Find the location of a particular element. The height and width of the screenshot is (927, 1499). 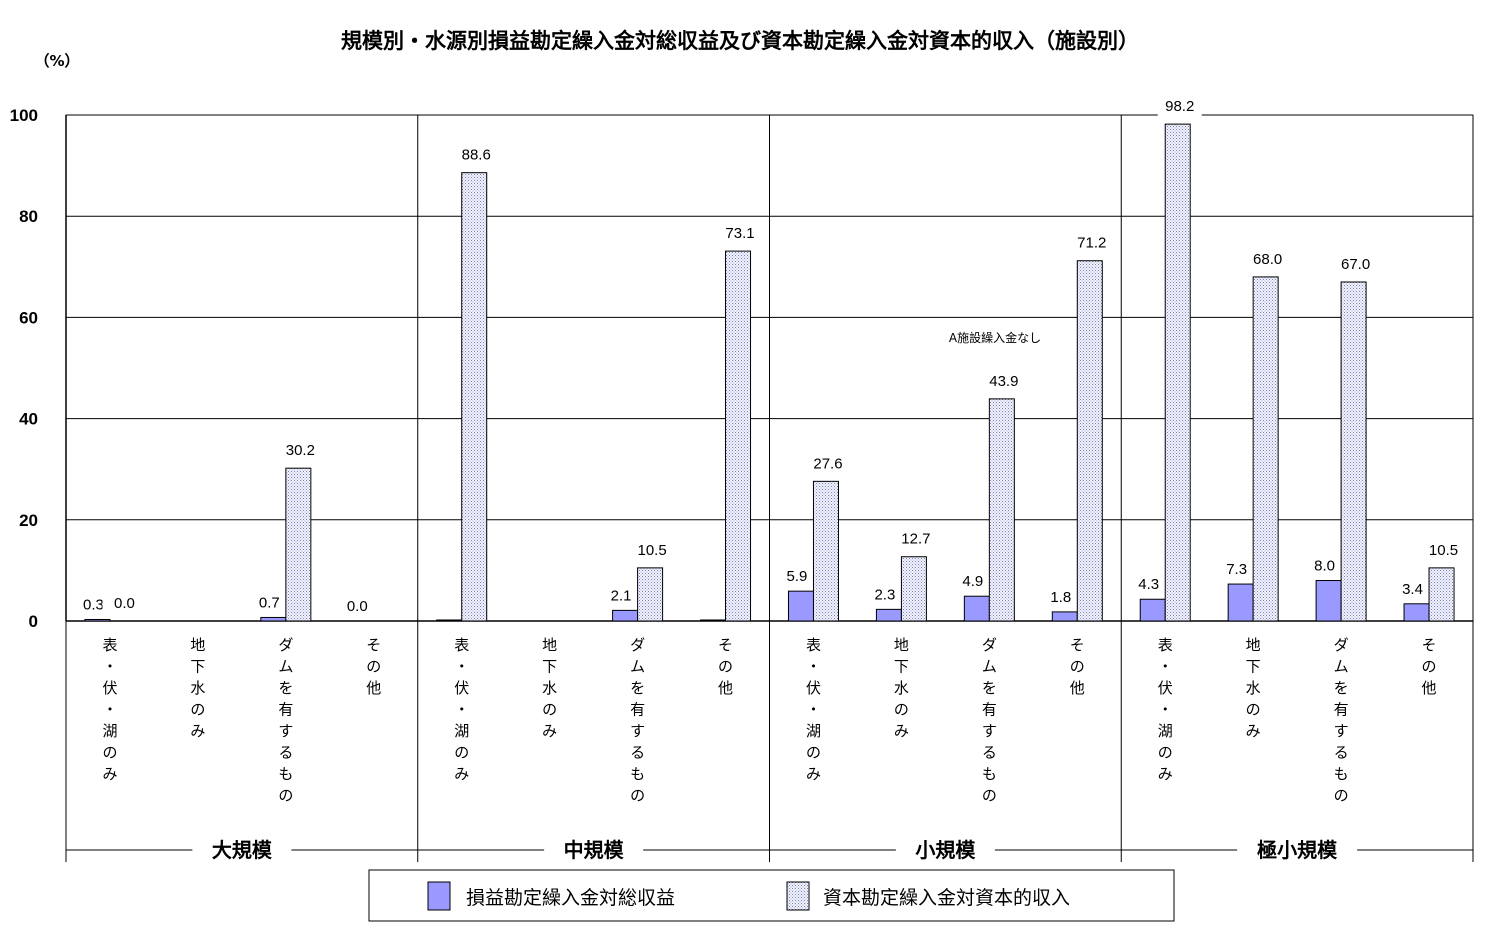

y-tick-label: 40 is located at coordinates (28, 419).